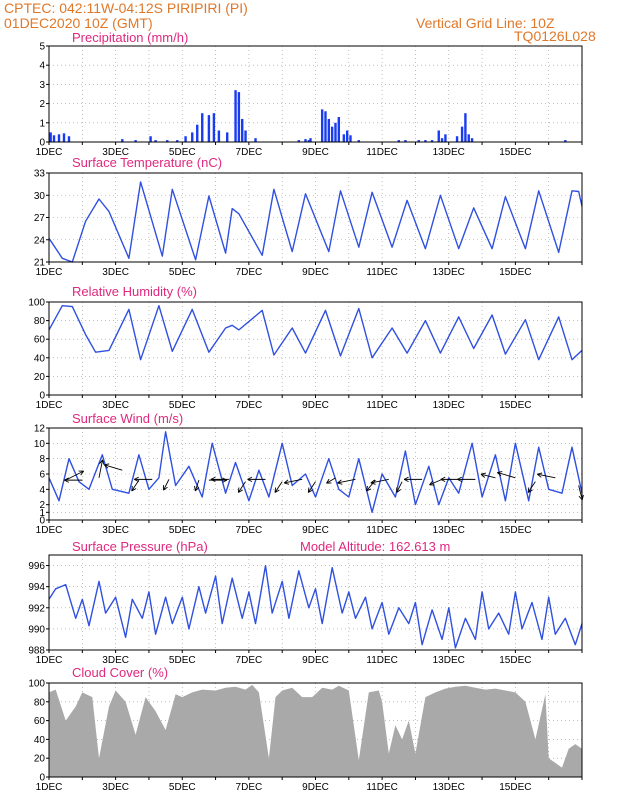 The width and height of the screenshot is (618, 800). Describe the element at coordinates (115, 530) in the screenshot. I see `wind-xtick-label: 3DEC` at that location.